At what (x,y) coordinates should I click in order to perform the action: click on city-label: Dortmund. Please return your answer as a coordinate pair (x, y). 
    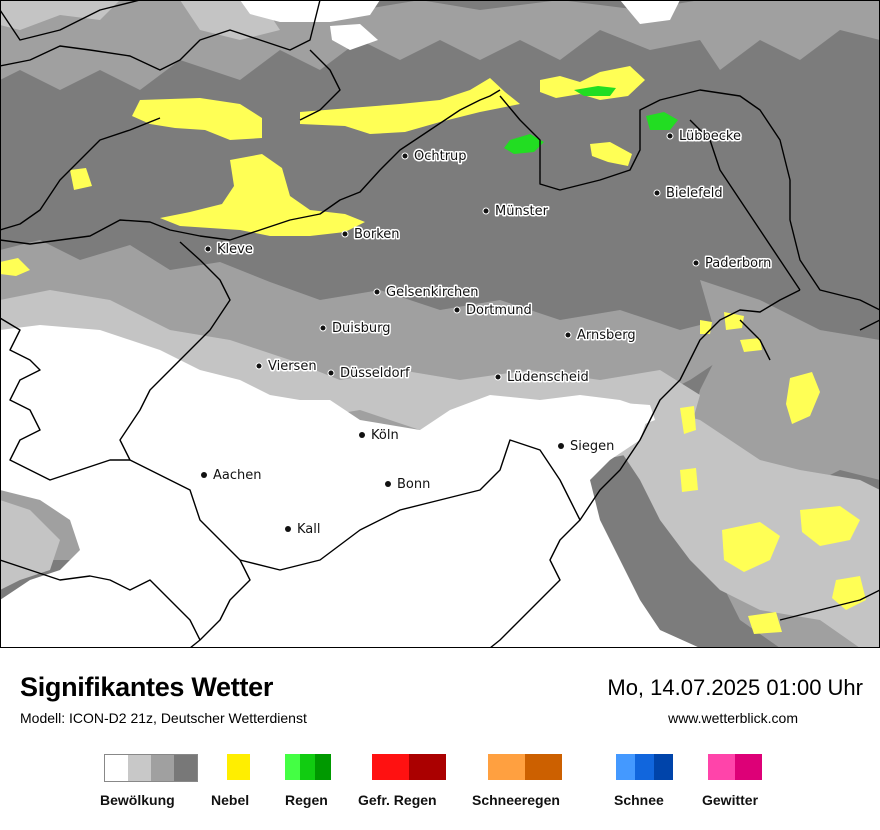
    Looking at the image, I should click on (499, 310).